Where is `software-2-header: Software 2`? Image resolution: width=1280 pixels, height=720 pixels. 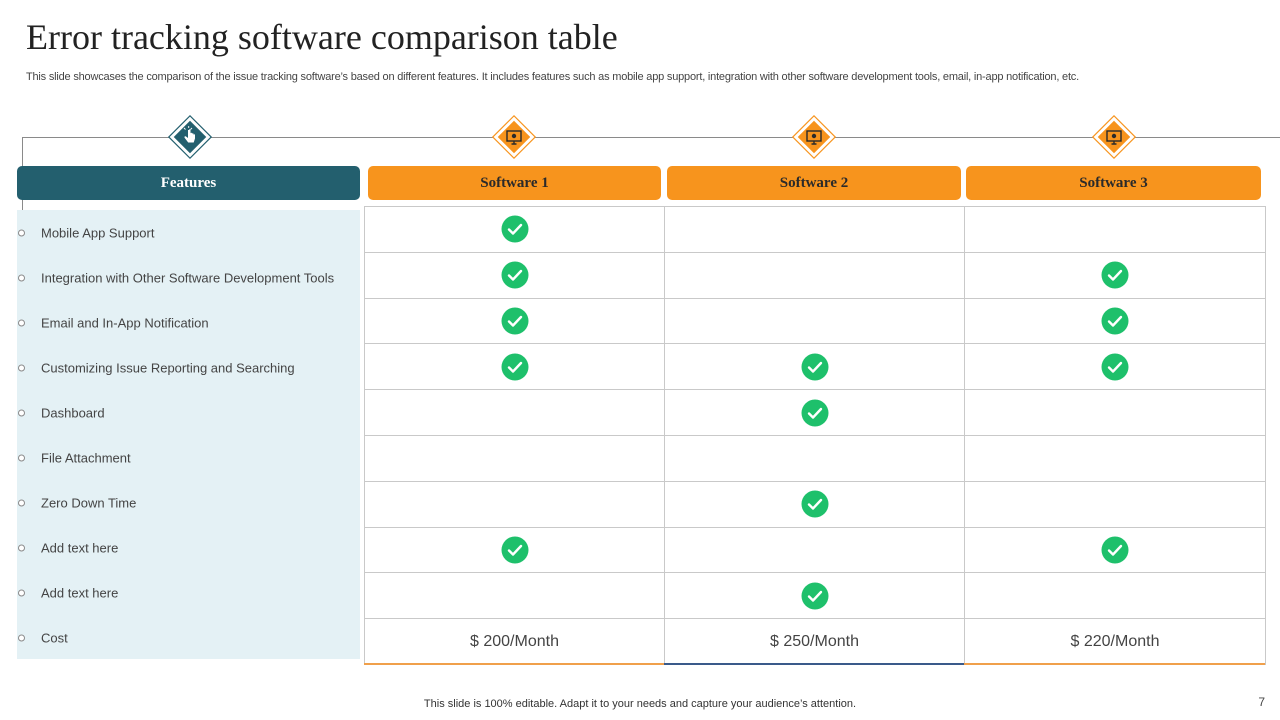
software-2-header: Software 2 is located at coordinates (814, 183).